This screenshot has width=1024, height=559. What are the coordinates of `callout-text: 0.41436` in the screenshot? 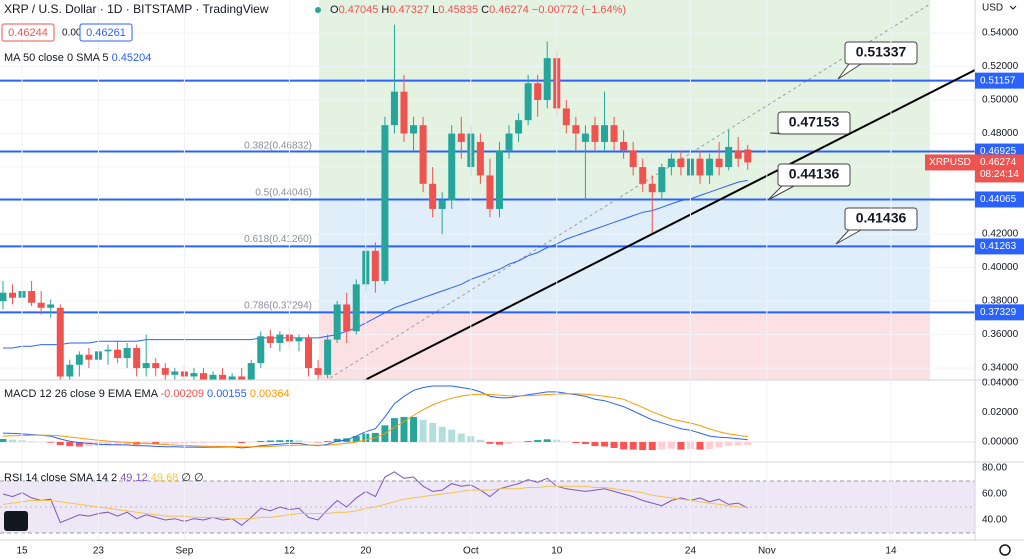 It's located at (881, 218).